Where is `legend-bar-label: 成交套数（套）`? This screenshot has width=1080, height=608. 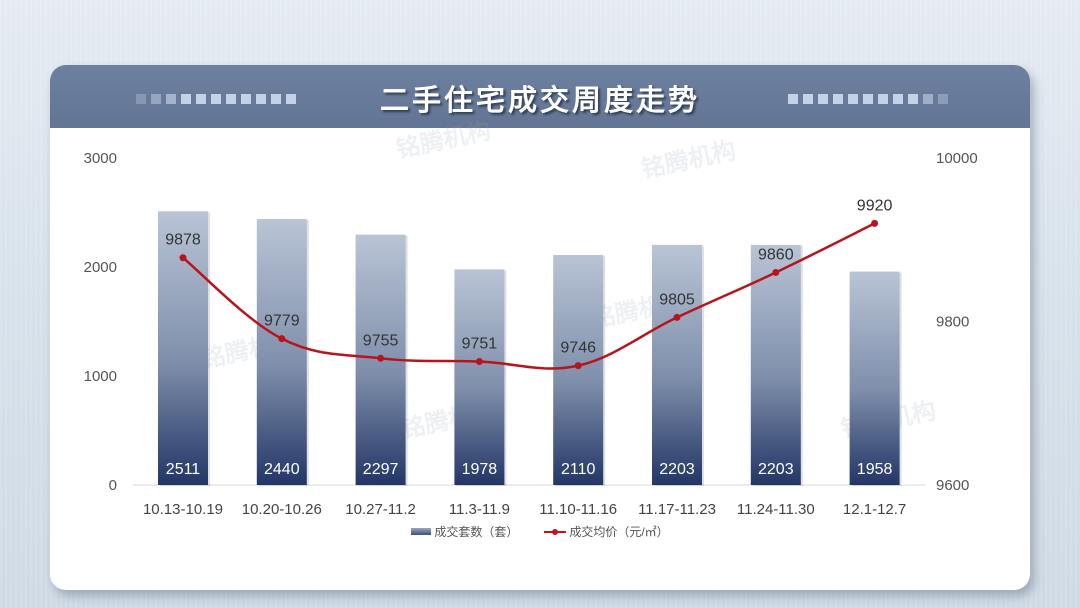 legend-bar-label: 成交套数（套） is located at coordinates (476, 532).